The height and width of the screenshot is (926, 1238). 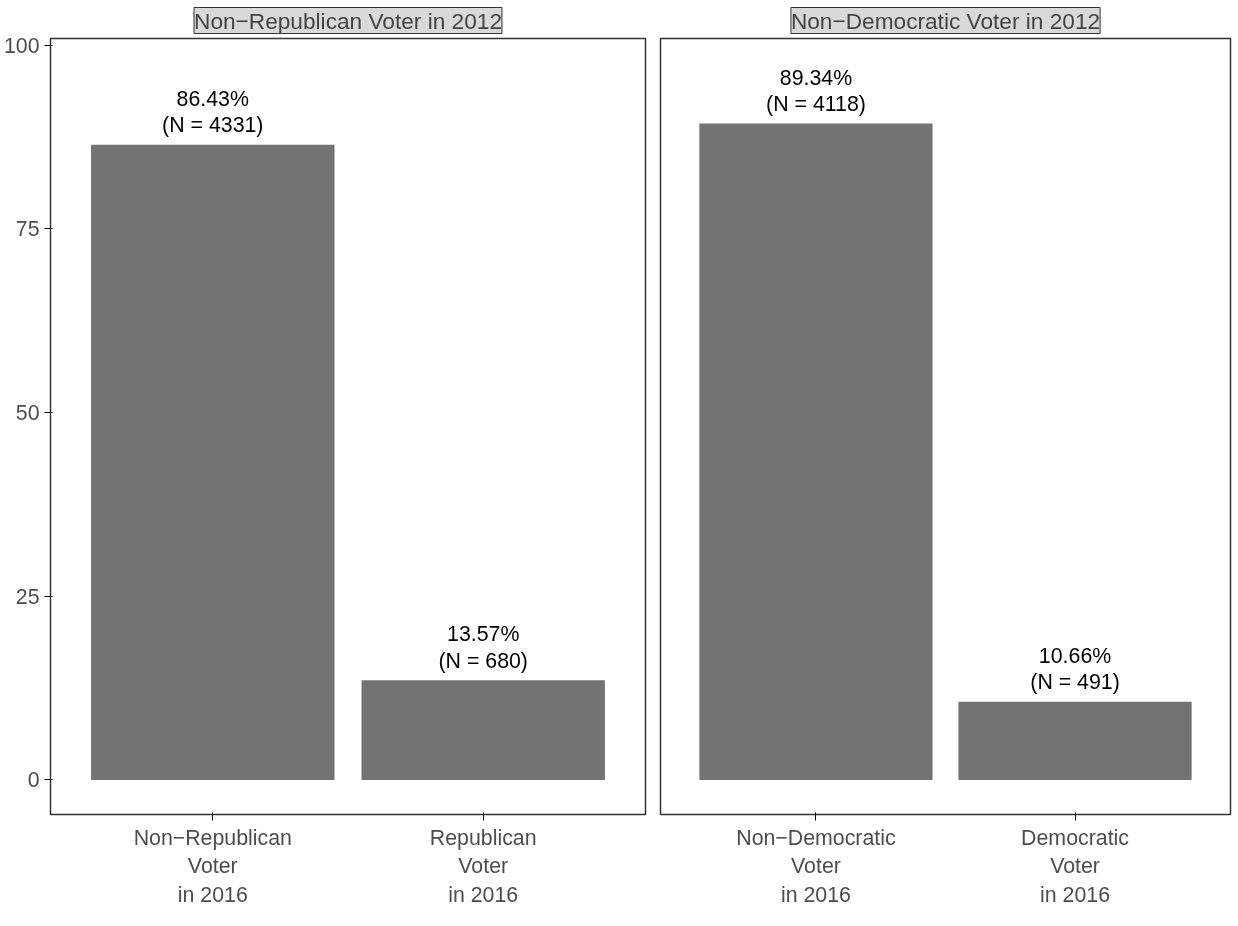 I want to click on y-tick-label: 25, so click(x=27, y=596).